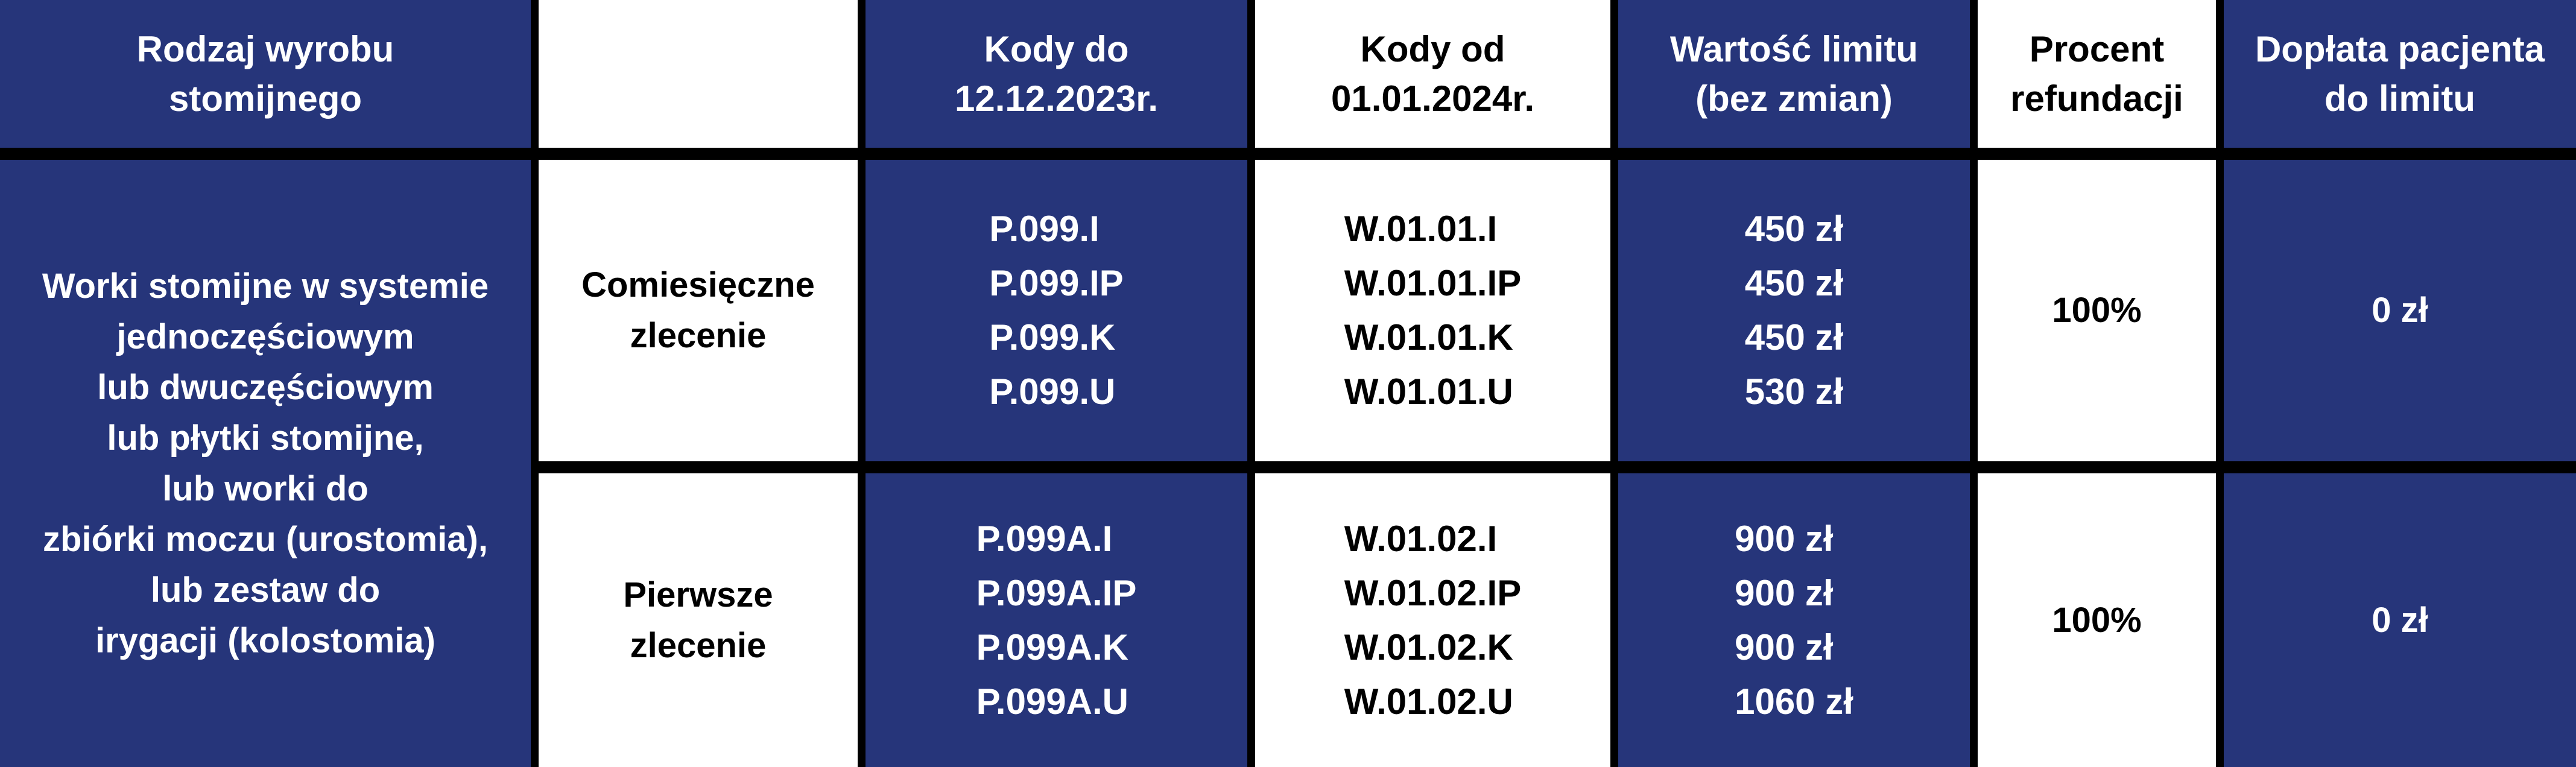 This screenshot has width=2576, height=767. I want to click on code-item: W.01.02.K, so click(1428, 647).